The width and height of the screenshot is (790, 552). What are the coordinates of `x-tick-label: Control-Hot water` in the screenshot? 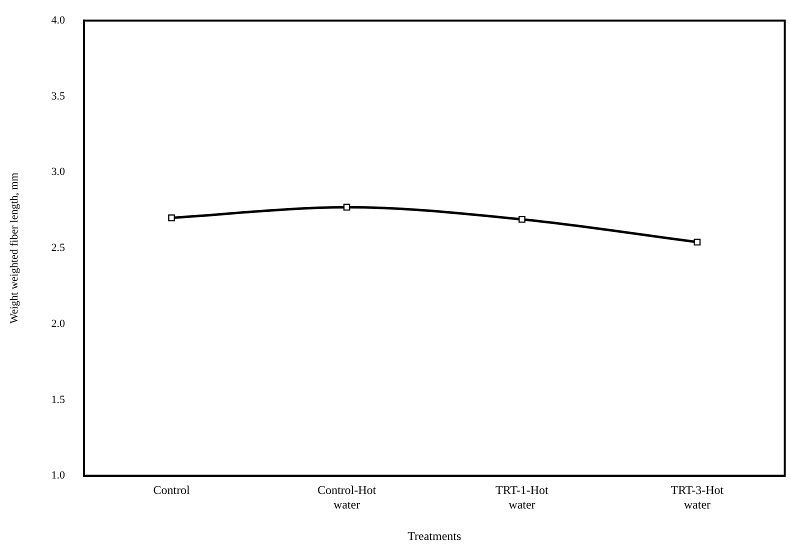 It's located at (347, 497).